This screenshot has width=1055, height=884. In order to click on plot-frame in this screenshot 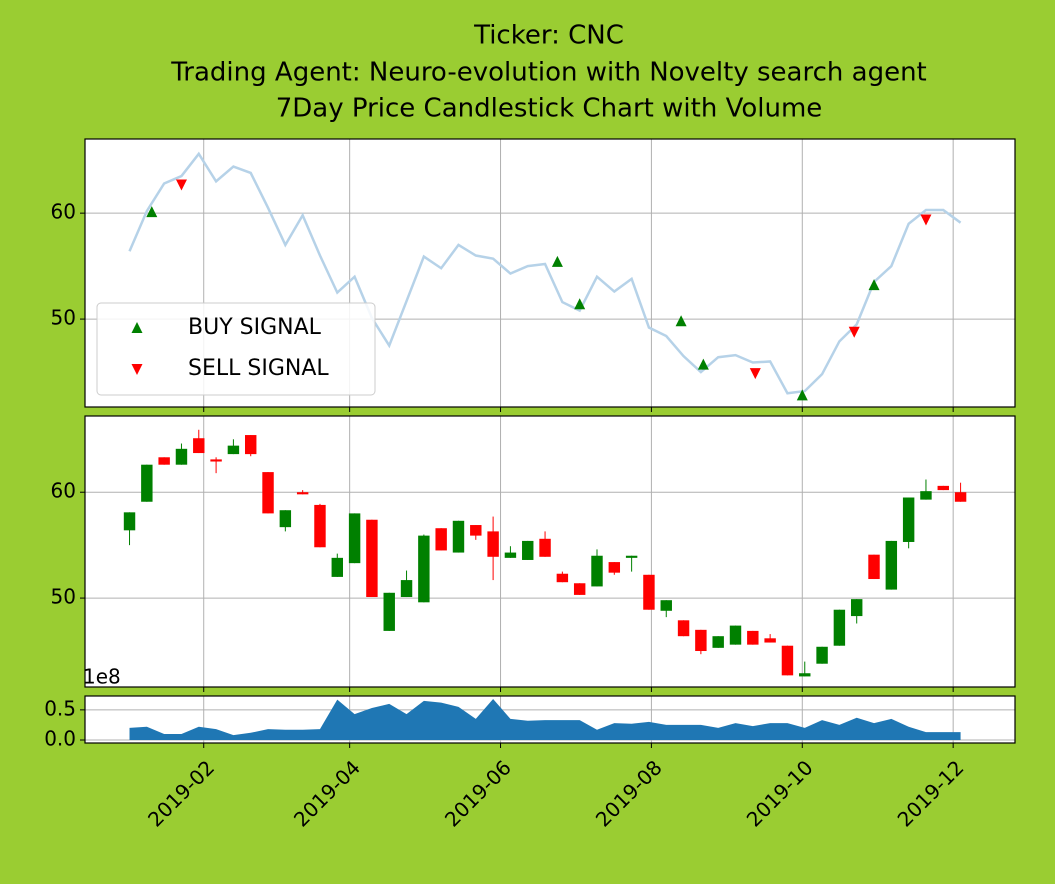, I will do `click(550, 719)`.